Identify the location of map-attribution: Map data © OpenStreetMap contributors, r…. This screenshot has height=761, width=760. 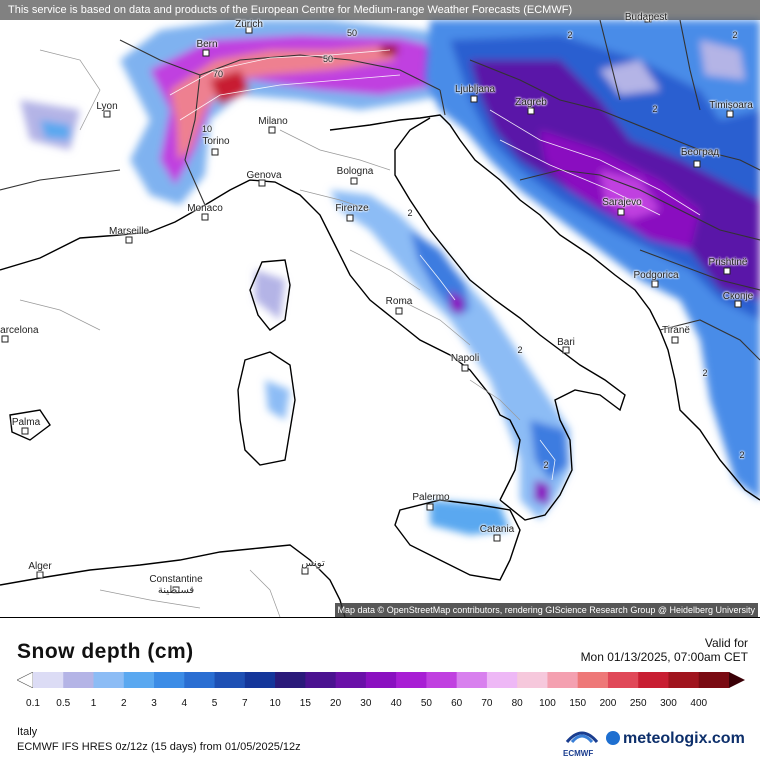
(546, 610).